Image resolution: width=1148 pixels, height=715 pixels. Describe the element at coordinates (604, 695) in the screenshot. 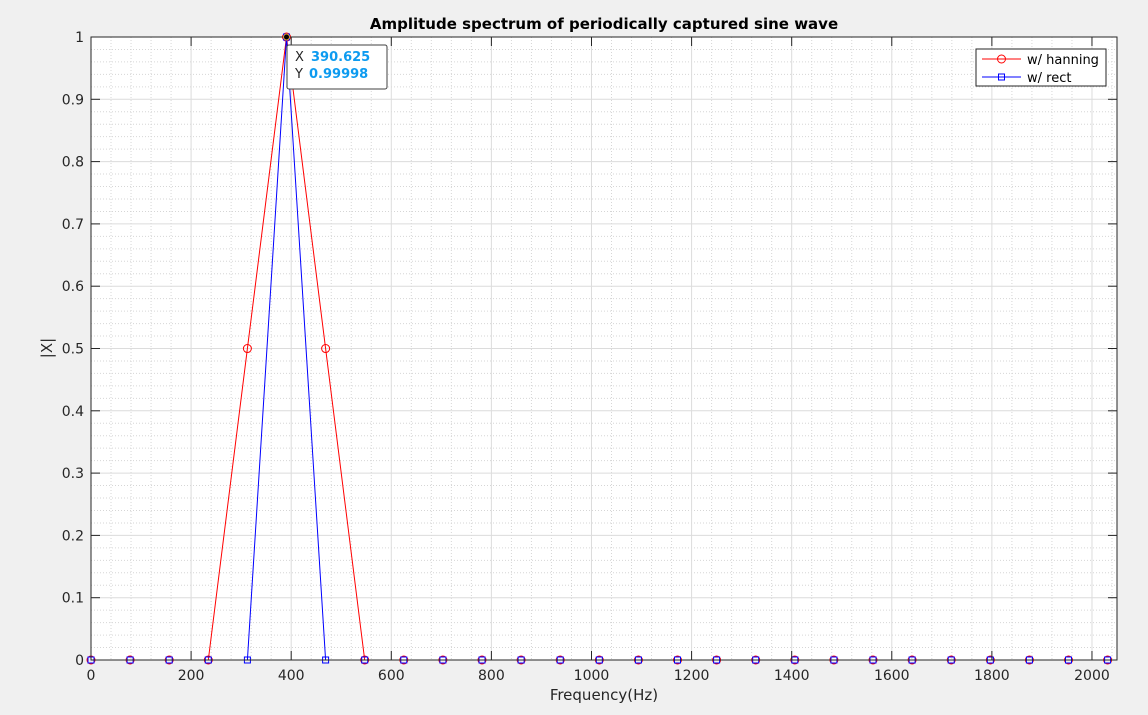

I see `x-axis-label: Frequency(Hz)` at that location.